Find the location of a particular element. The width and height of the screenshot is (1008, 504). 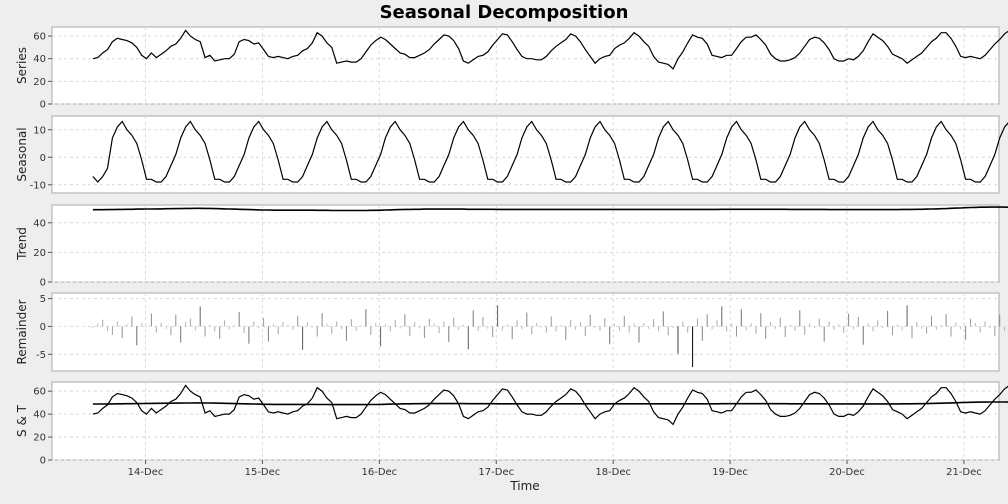

panel-remainder-ytick-label-0: -5 is located at coordinates (41, 355).